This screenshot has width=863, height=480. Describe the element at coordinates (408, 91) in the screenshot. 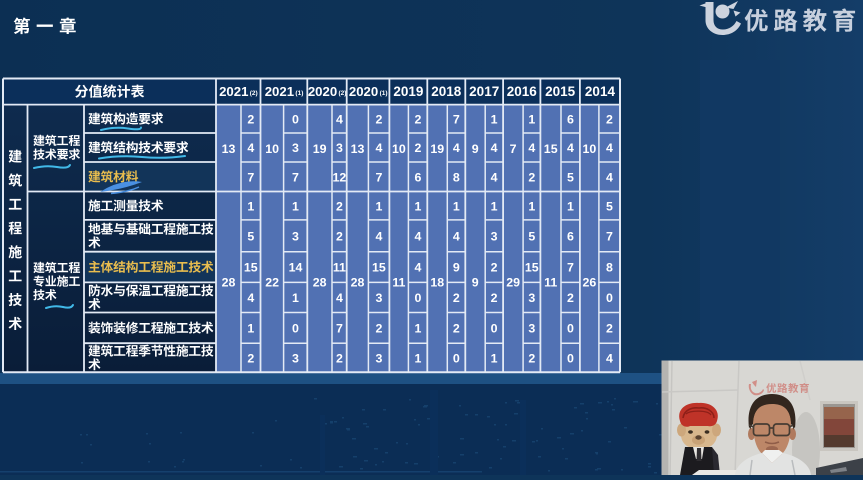

I see `svg-text: 2019` at that location.